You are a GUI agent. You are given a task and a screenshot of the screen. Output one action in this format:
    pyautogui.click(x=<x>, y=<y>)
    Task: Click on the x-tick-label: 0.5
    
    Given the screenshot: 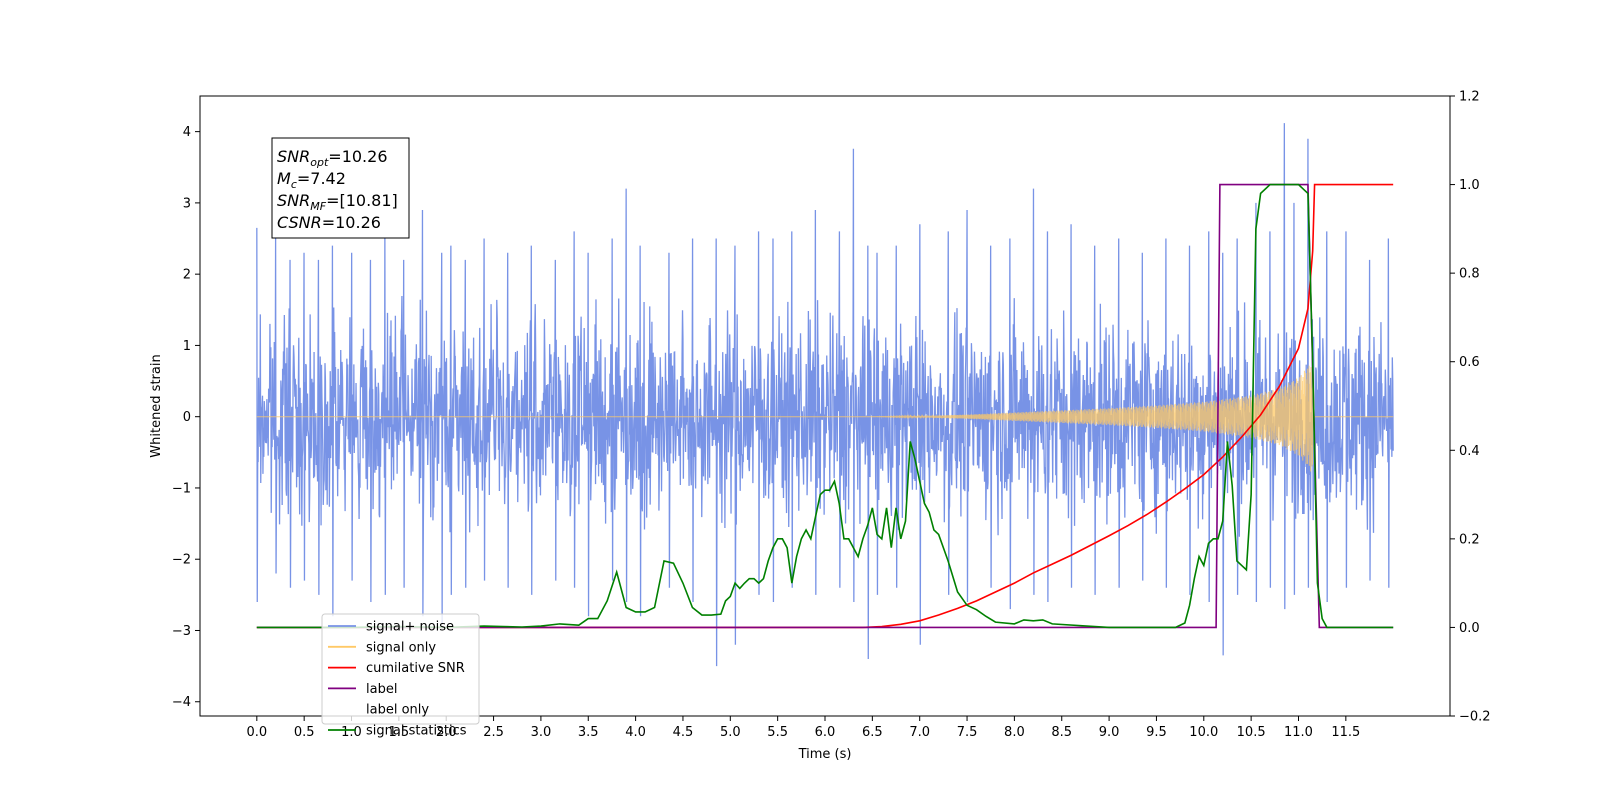 What is the action you would take?
    pyautogui.click(x=304, y=732)
    